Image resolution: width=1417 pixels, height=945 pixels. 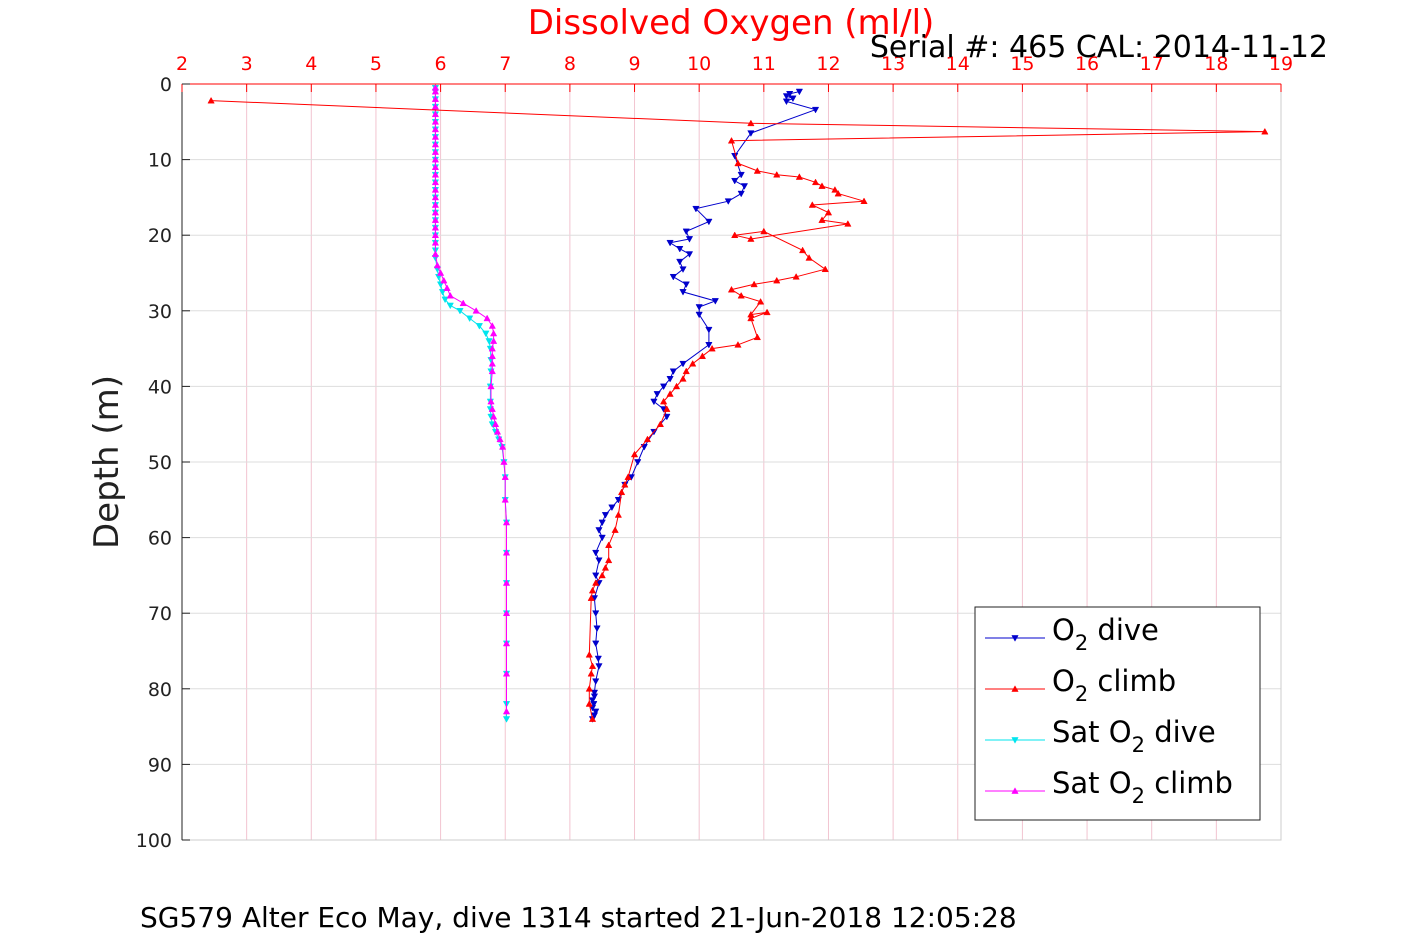 What do you see at coordinates (1105, 634) in the screenshot?
I see `legend-label-o2-dive: O2 dive` at bounding box center [1105, 634].